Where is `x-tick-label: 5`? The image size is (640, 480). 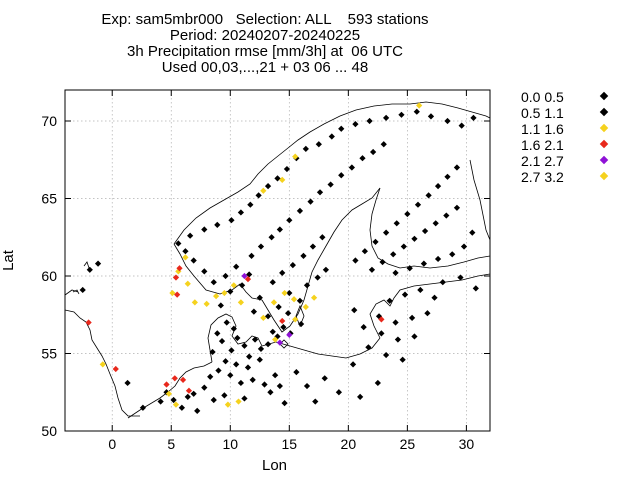
x-tick-label: 5 is located at coordinates (171, 444).